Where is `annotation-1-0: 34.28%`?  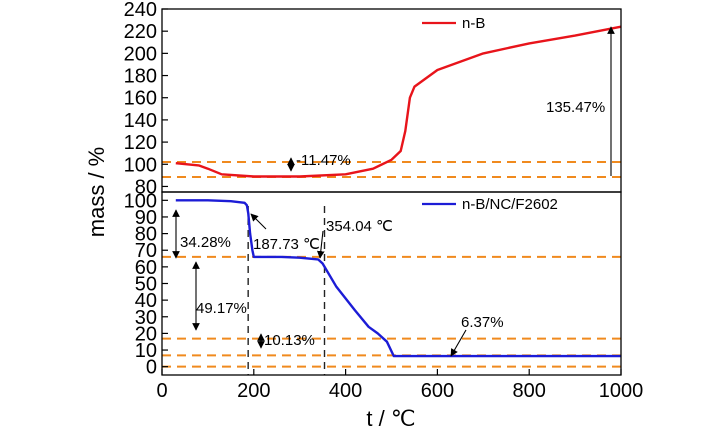 annotation-1-0: 34.28% is located at coordinates (205, 242).